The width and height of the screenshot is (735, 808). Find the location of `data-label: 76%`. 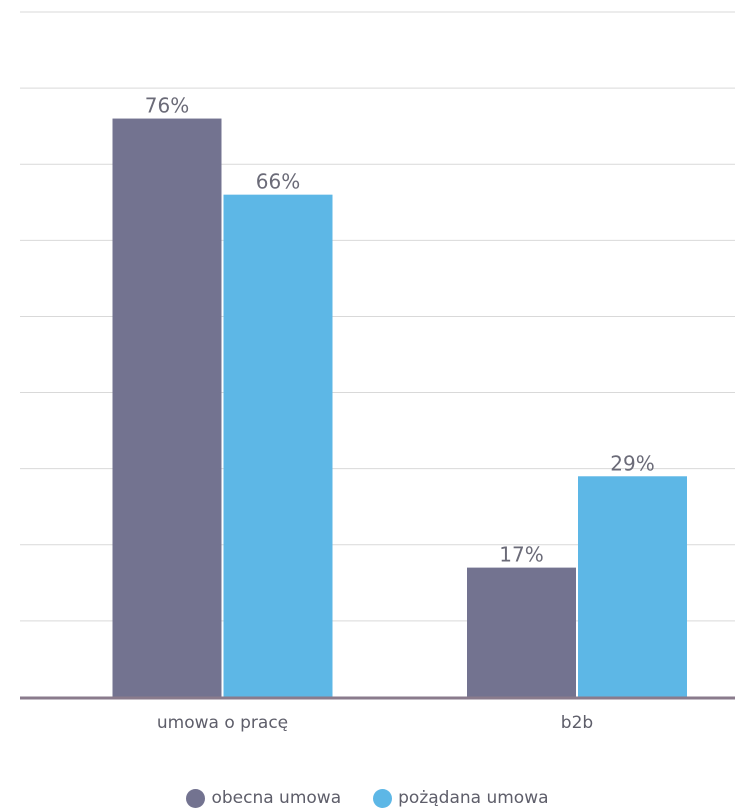

data-label: 76% is located at coordinates (167, 106).